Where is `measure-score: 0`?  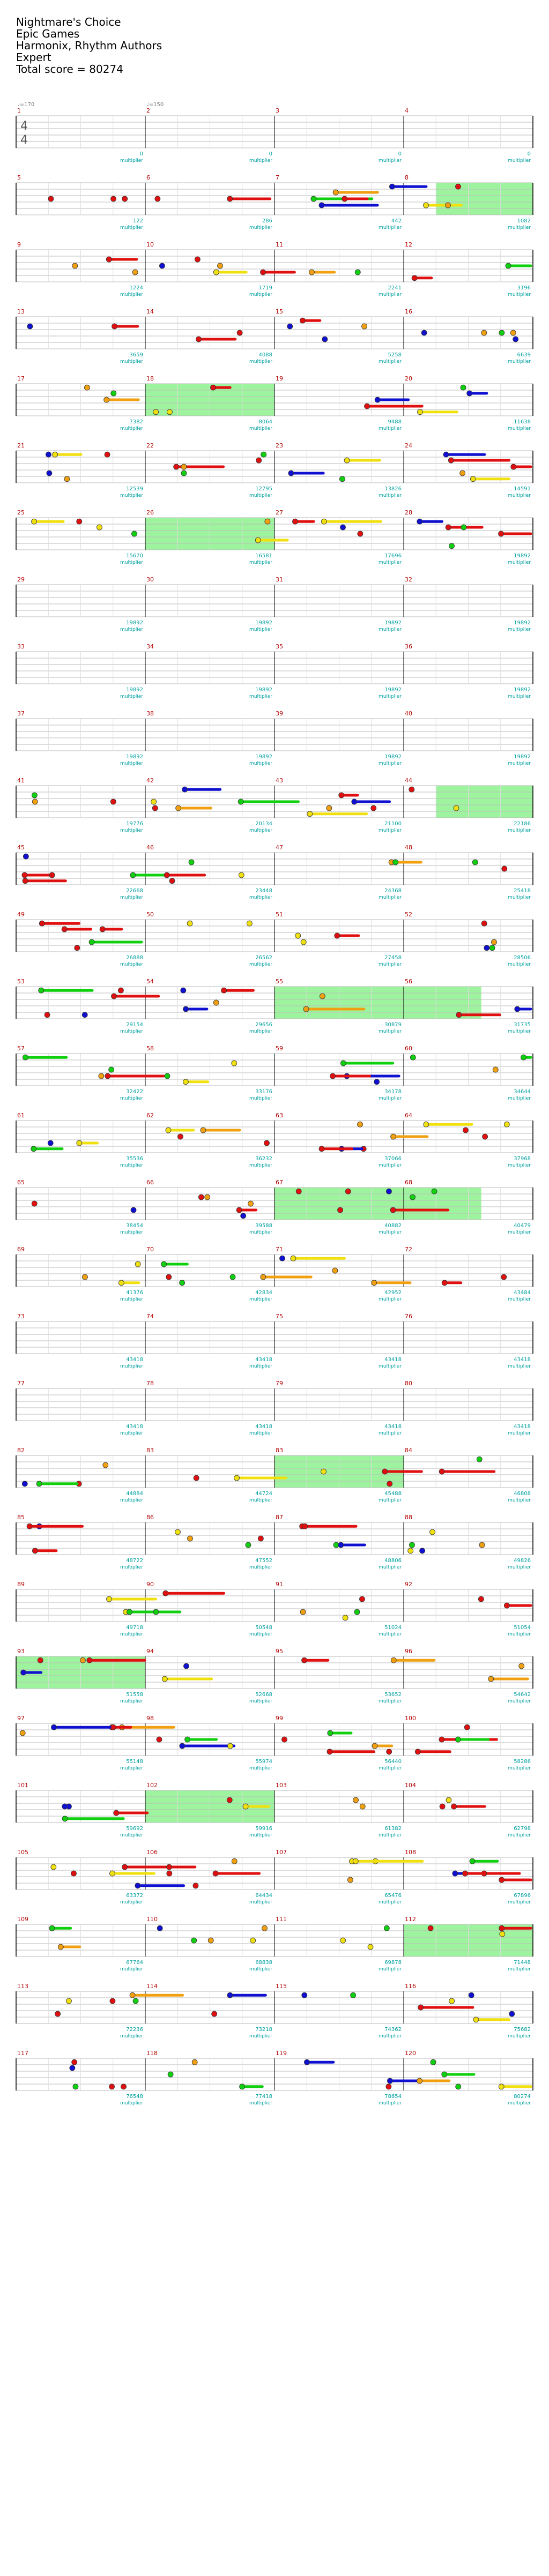
measure-score: 0 is located at coordinates (400, 154).